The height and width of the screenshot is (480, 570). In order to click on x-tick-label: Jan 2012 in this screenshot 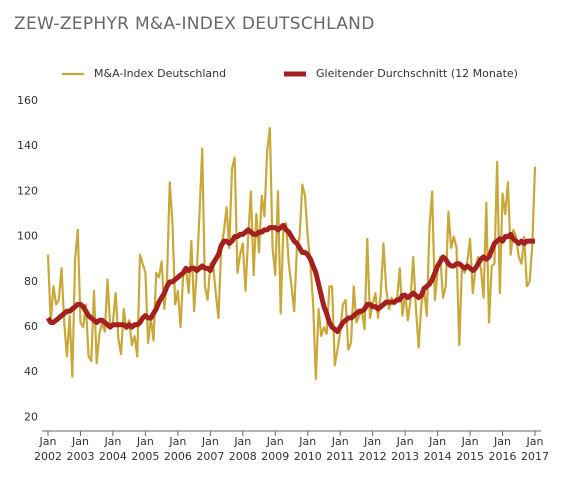, I will do `click(372, 449)`.